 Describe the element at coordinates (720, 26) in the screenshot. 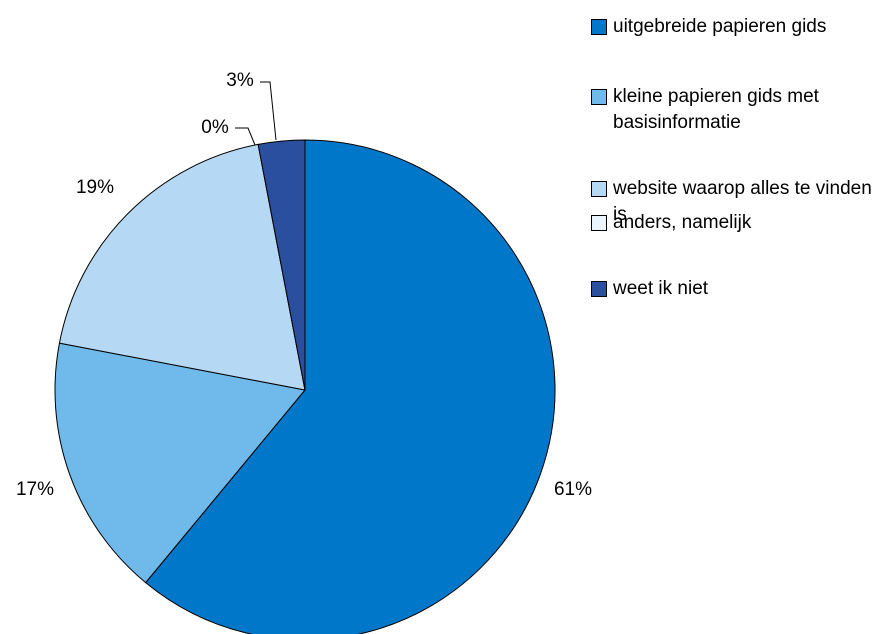

I see `legend-label: uitgebreide papieren gids` at that location.